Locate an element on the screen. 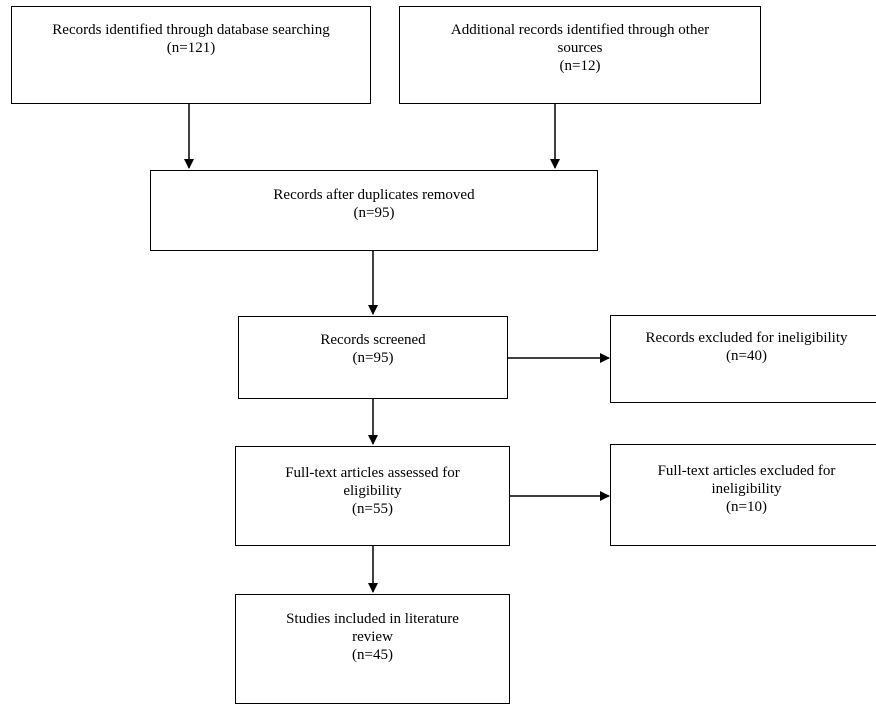 This screenshot has width=876, height=704. records-screened-box: Records screened (n=95) is located at coordinates (373, 357).